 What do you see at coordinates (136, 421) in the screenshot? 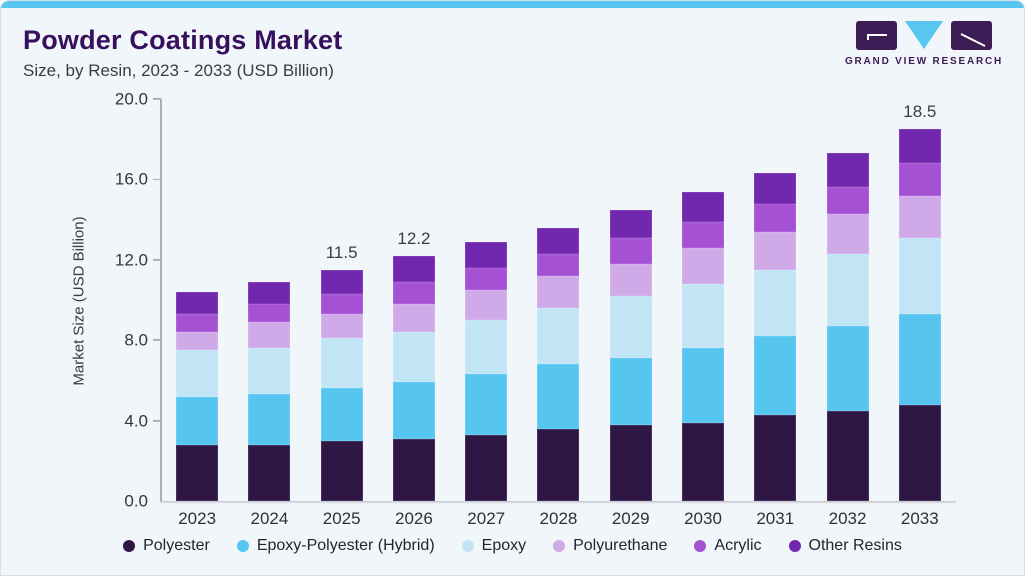
I see `y-tick-label: 4.0` at bounding box center [136, 421].